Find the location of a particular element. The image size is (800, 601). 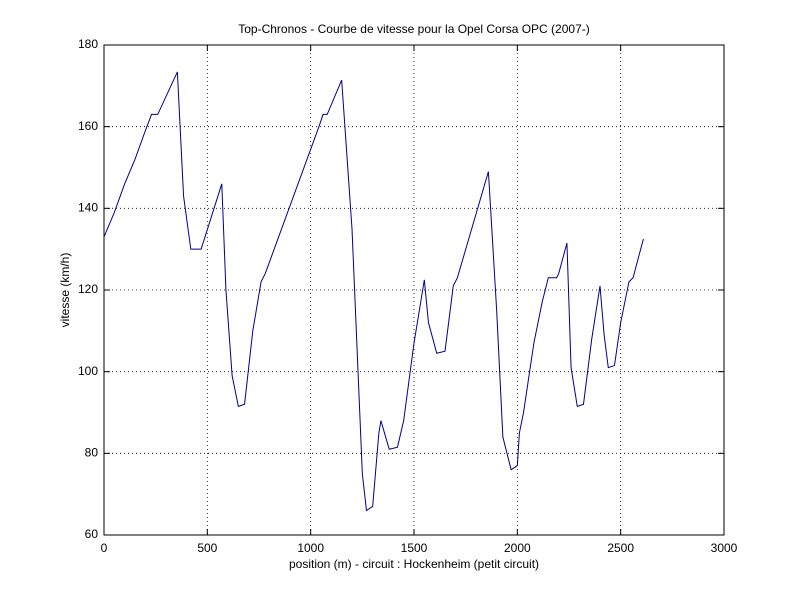

y-tick-label: 80 is located at coordinates (92, 453).